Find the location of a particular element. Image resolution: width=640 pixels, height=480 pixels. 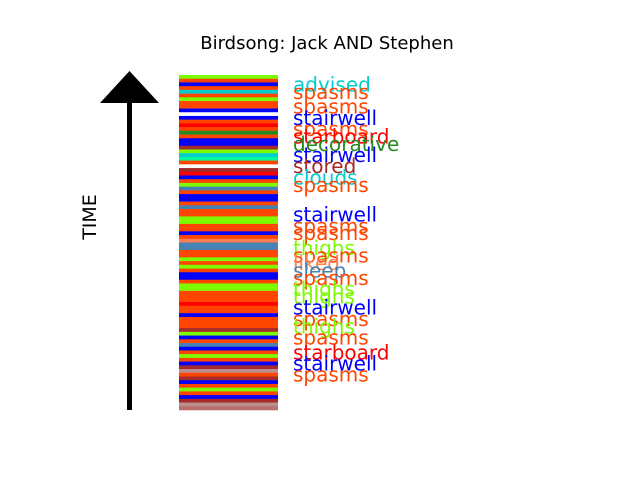

word-label: stored is located at coordinates (324, 166).